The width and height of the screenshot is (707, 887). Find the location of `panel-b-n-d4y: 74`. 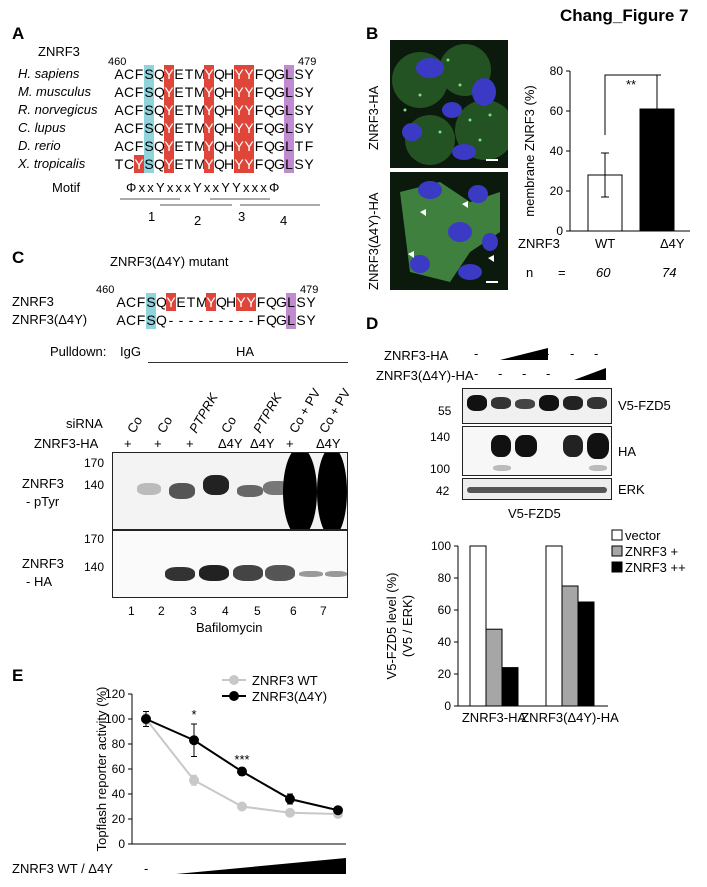

panel-b-n-d4y: 74 is located at coordinates (669, 272).